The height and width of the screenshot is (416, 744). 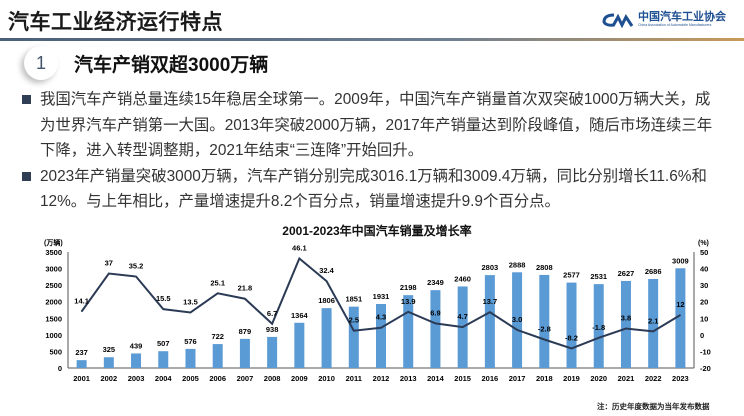 I want to click on x-tick-label: 2012, so click(x=381, y=378).